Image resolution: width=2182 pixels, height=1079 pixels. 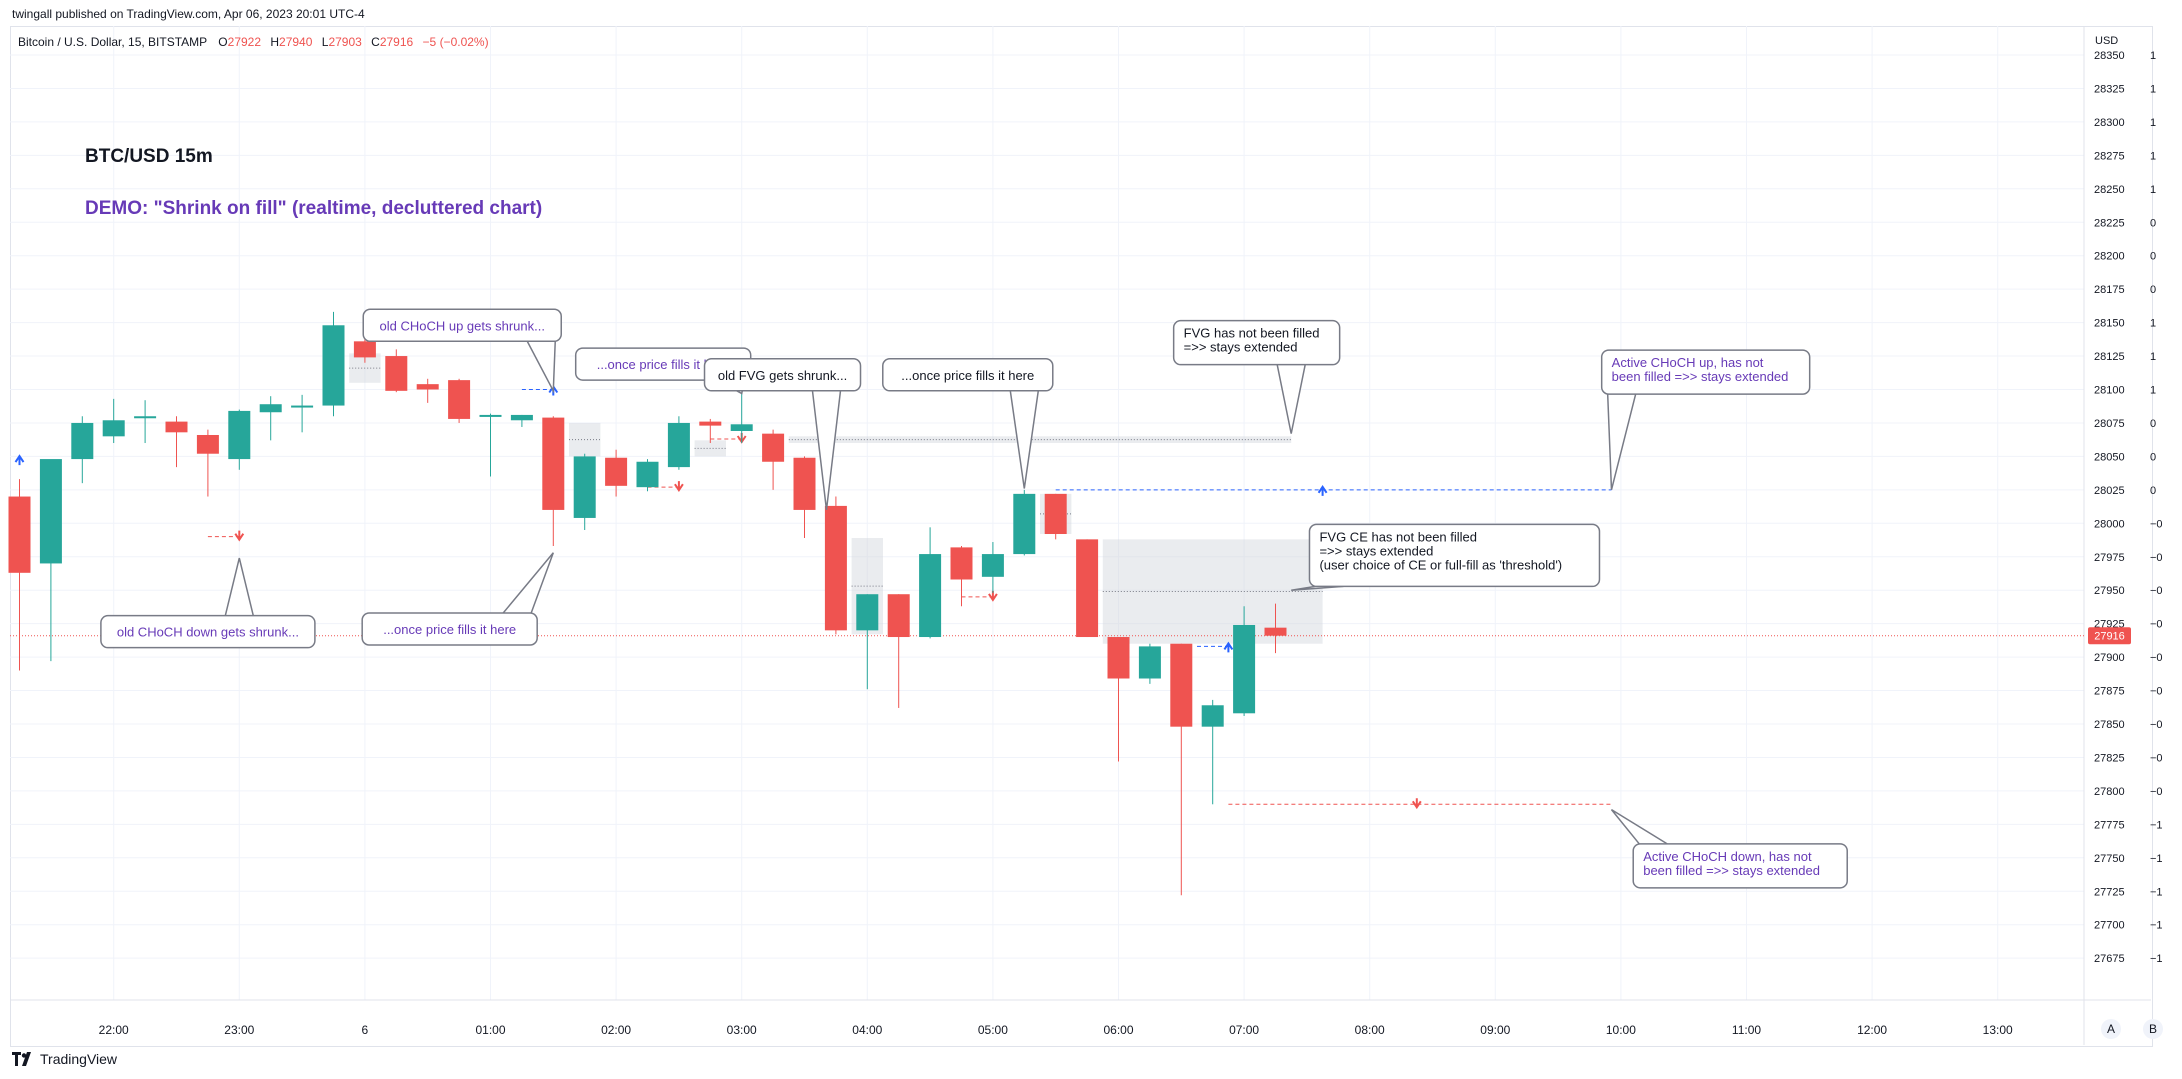 What do you see at coordinates (967, 375) in the screenshot?
I see `callout-text: ...once price fills it here` at bounding box center [967, 375].